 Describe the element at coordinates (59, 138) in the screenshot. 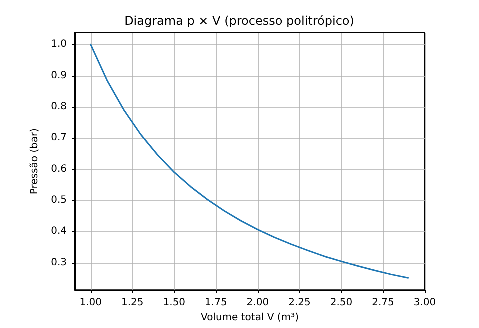

I see `y-tick-label: 0.7` at that location.